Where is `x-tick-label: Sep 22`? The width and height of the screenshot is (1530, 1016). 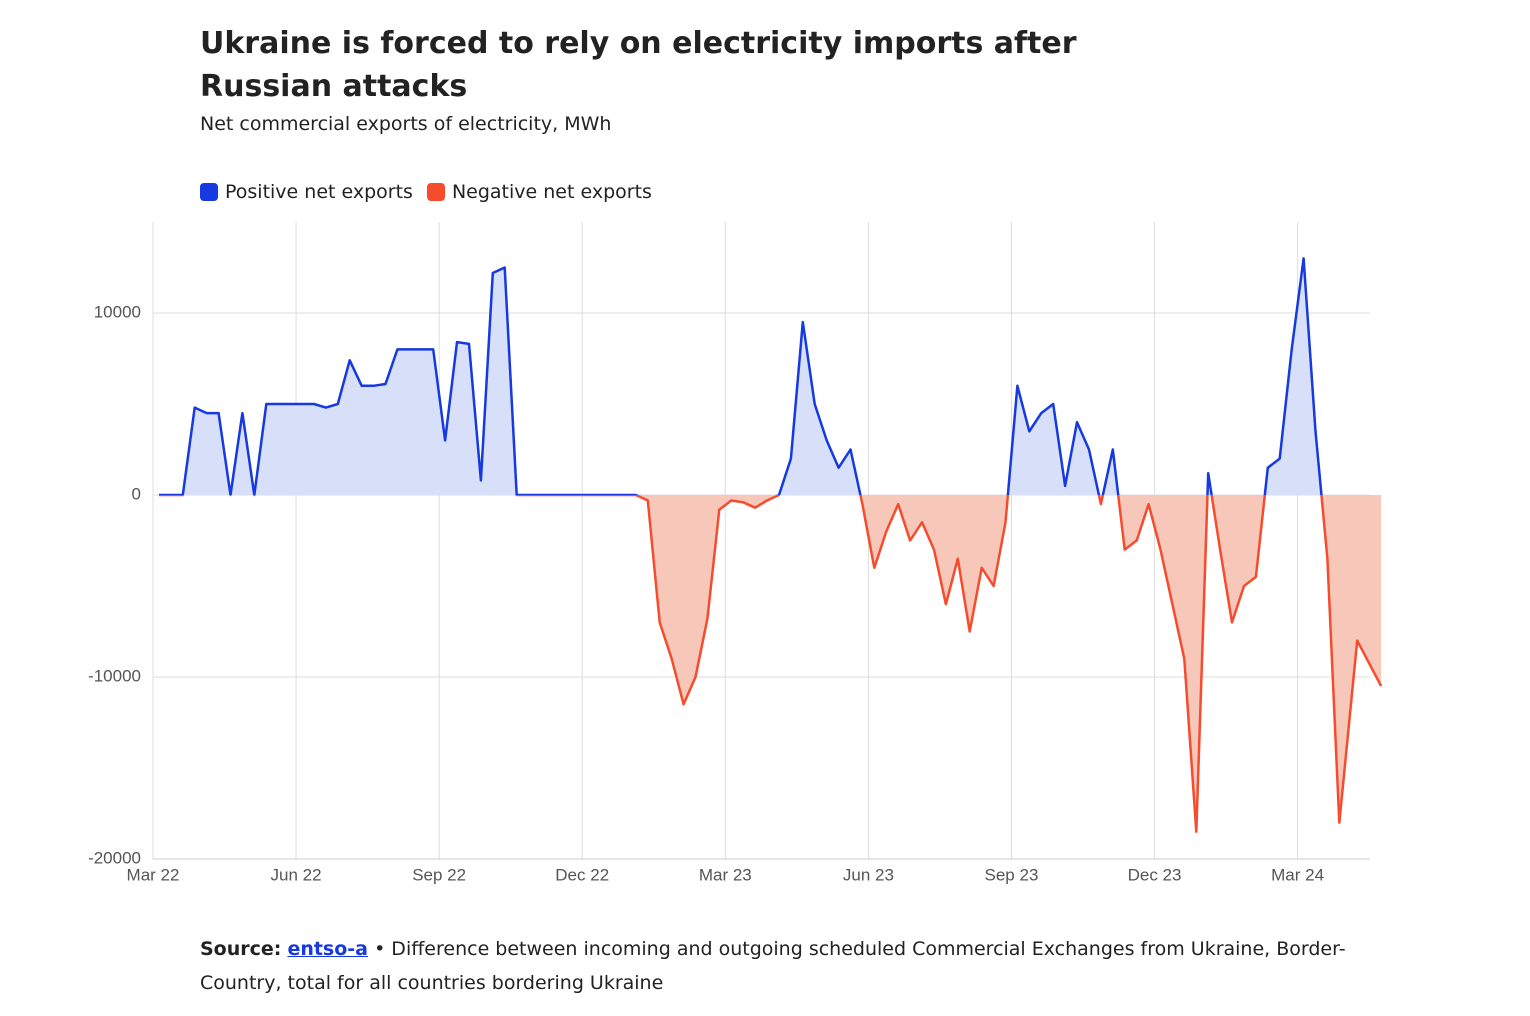
x-tick-label: Sep 22 is located at coordinates (439, 874).